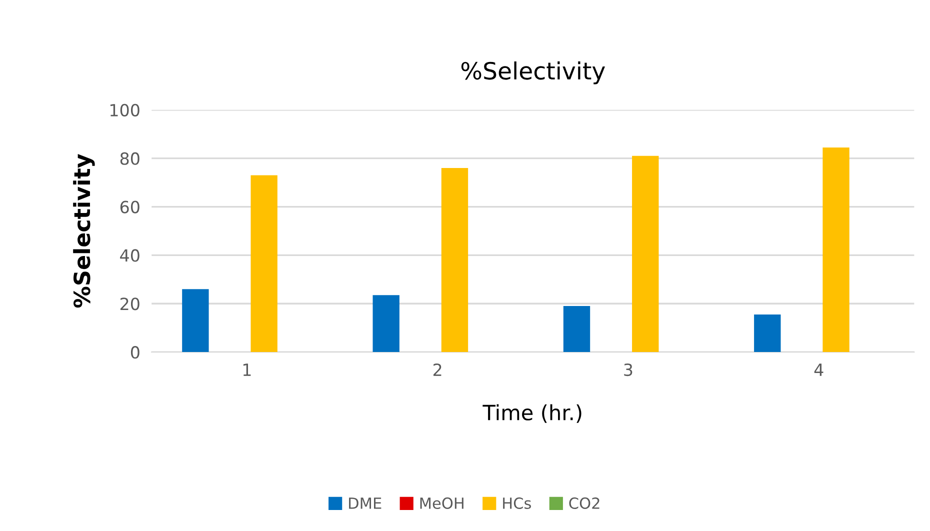 This screenshot has width=930, height=531. What do you see at coordinates (532, 413) in the screenshot?
I see `x-axis-title: Time (hr.)` at bounding box center [532, 413].